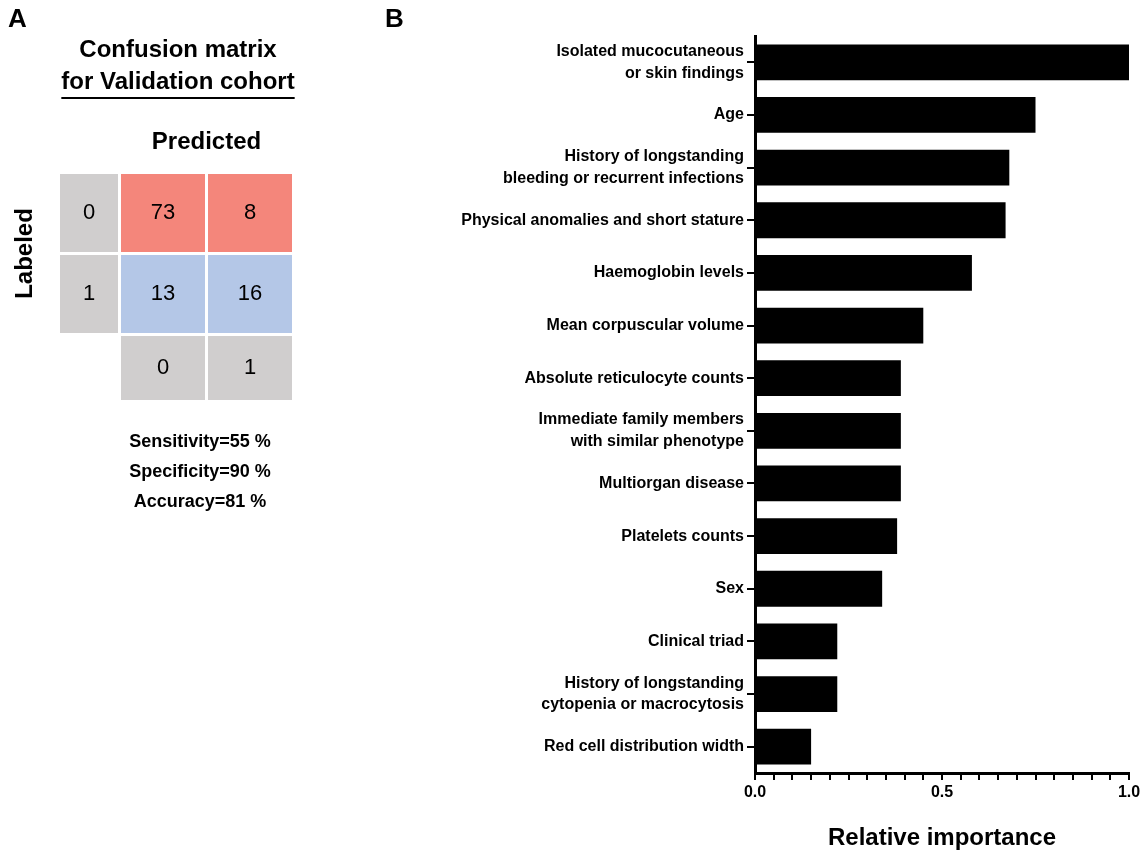 Image resolution: width=1147 pixels, height=865 pixels. I want to click on y-tick-label: Clinical triad, so click(695, 640).